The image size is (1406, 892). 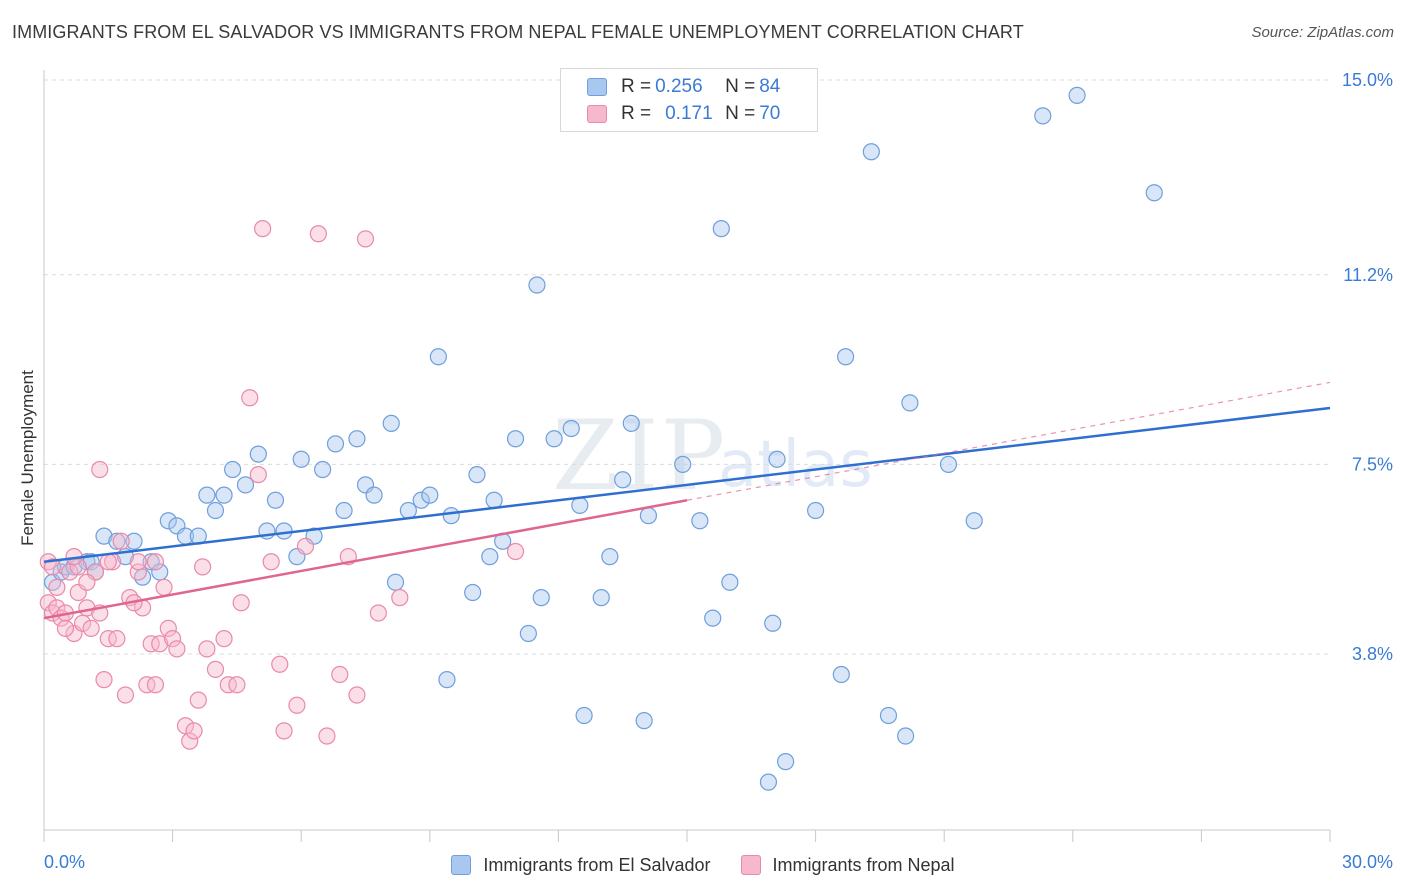 I want to click on x-tick-label-min: 0.0%, so click(x=65, y=862).